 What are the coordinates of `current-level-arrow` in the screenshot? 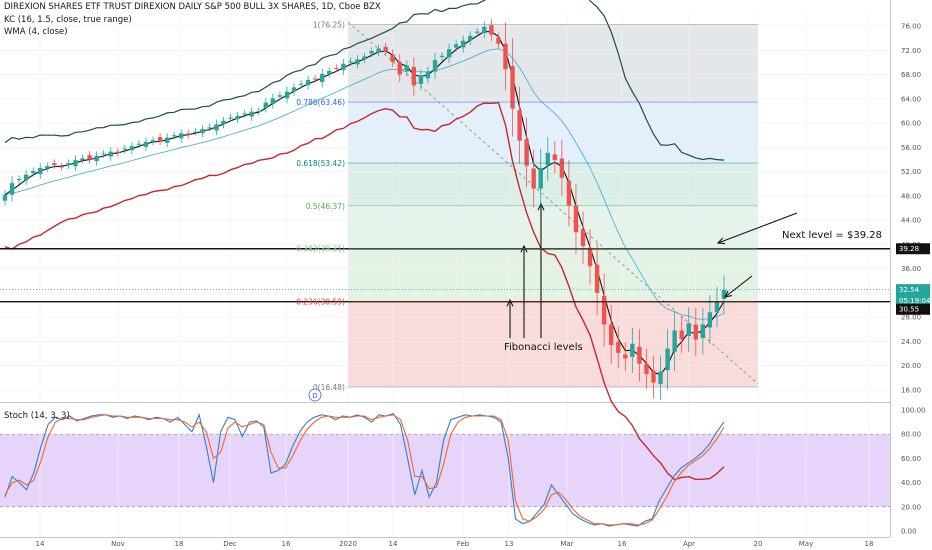 It's located at (738, 286).